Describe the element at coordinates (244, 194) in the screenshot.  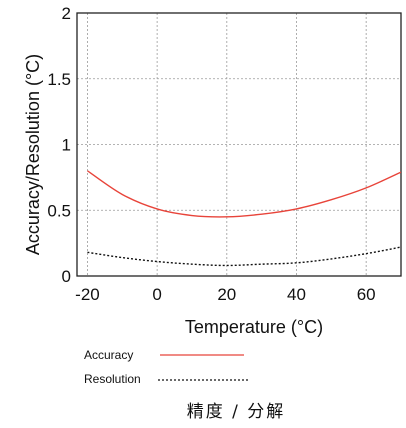
I see `series-line-accuracy` at that location.